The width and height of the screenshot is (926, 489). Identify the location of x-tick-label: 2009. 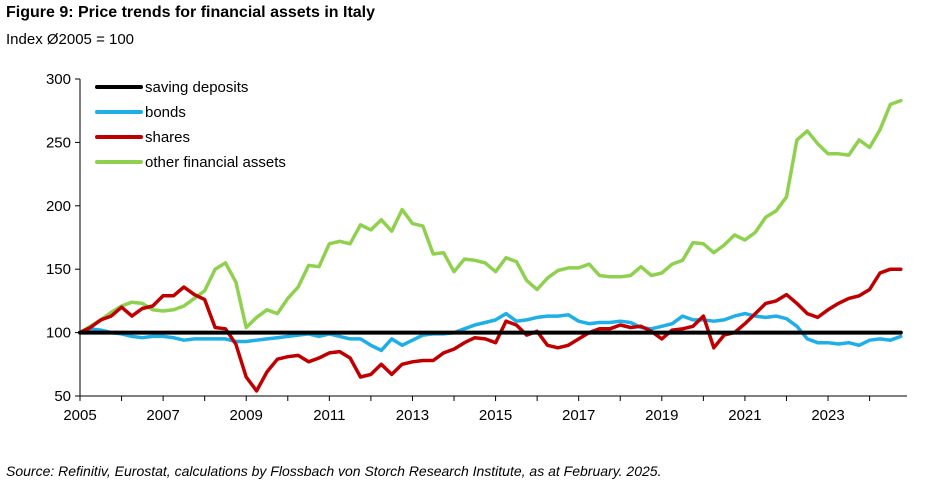
(246, 415).